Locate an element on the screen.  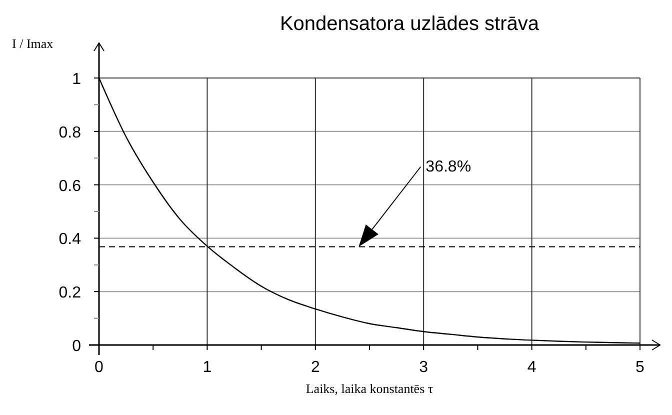
y-axis-title: I / Imax is located at coordinates (33, 43).